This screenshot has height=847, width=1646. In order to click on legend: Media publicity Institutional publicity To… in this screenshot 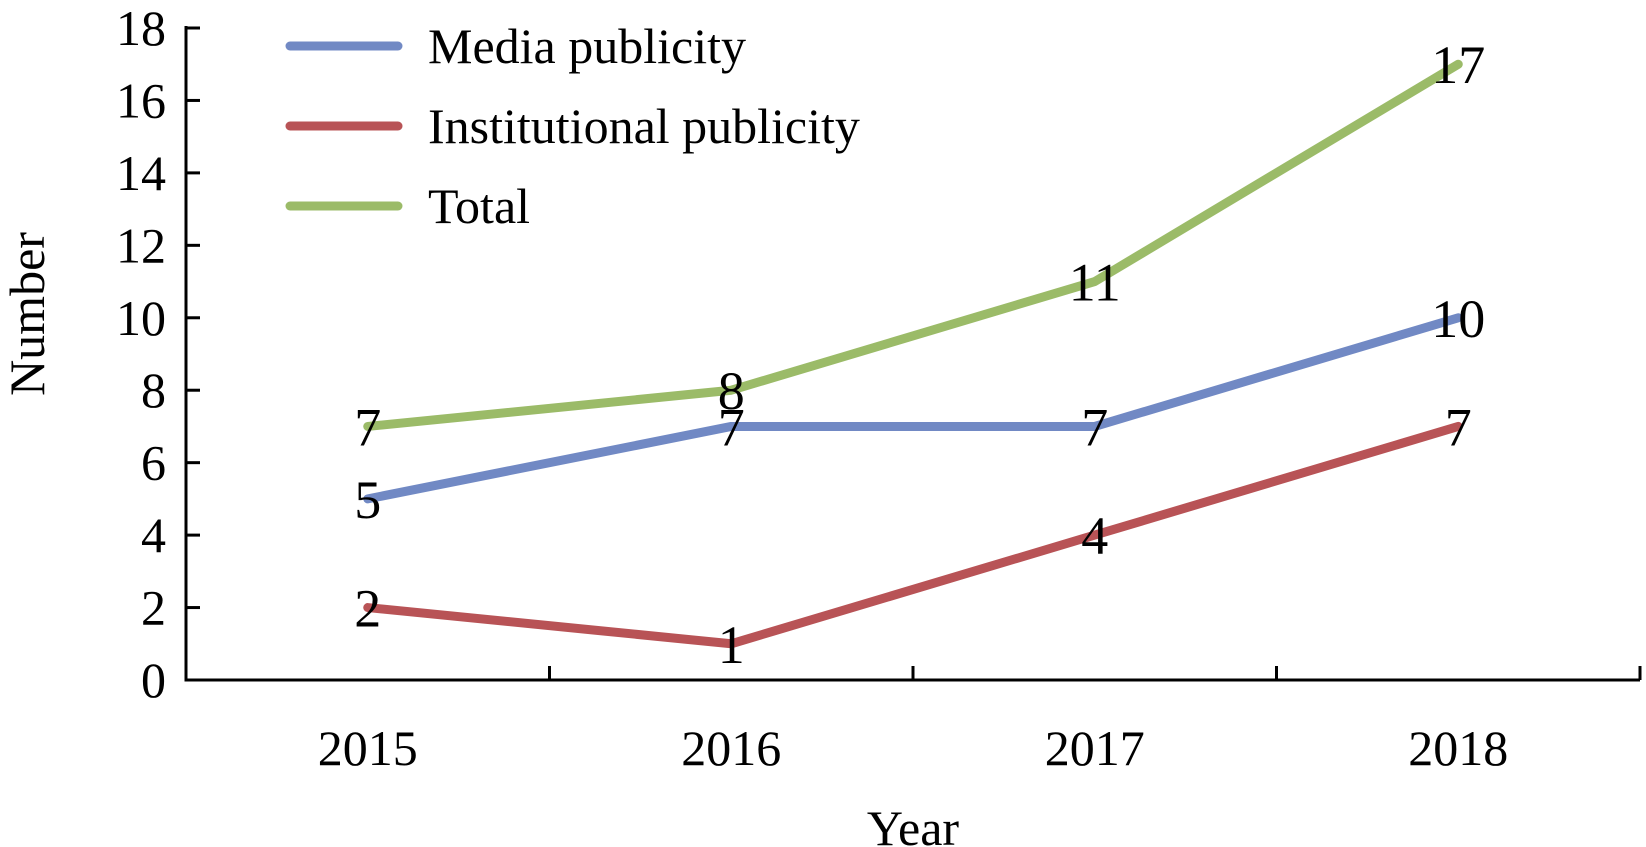, I will do `click(572, 126)`.